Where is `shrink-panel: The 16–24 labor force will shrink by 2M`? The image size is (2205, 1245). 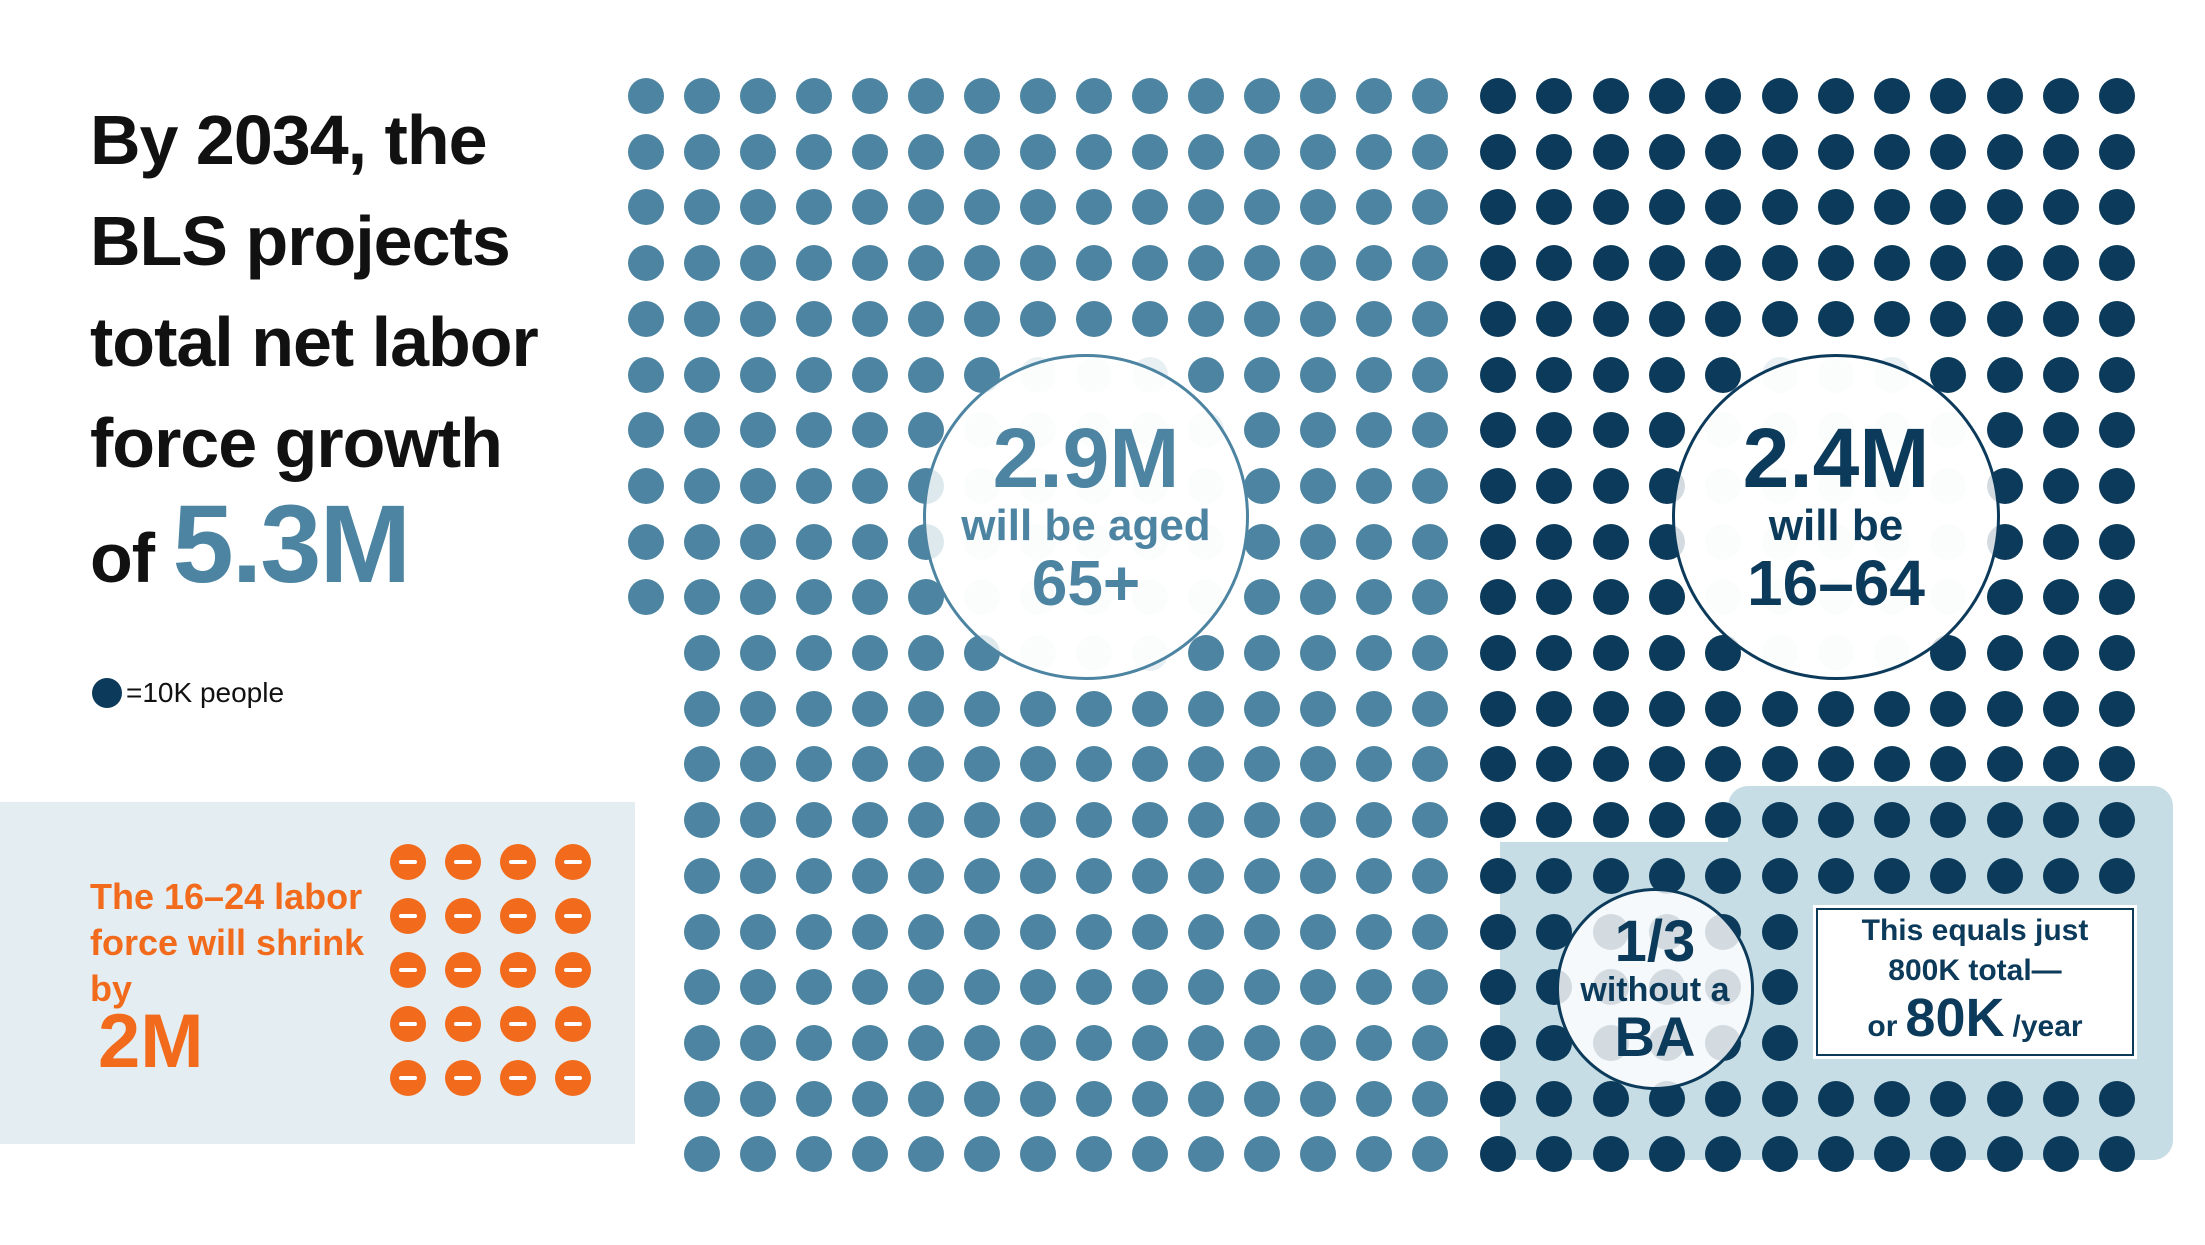 shrink-panel: The 16–24 labor force will shrink by 2M is located at coordinates (317, 973).